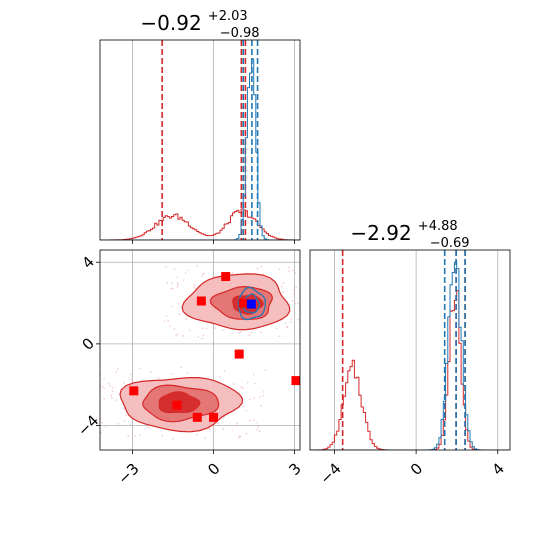 The width and height of the screenshot is (550, 550). What do you see at coordinates (410, 370) in the screenshot?
I see `histogram-red` at bounding box center [410, 370].